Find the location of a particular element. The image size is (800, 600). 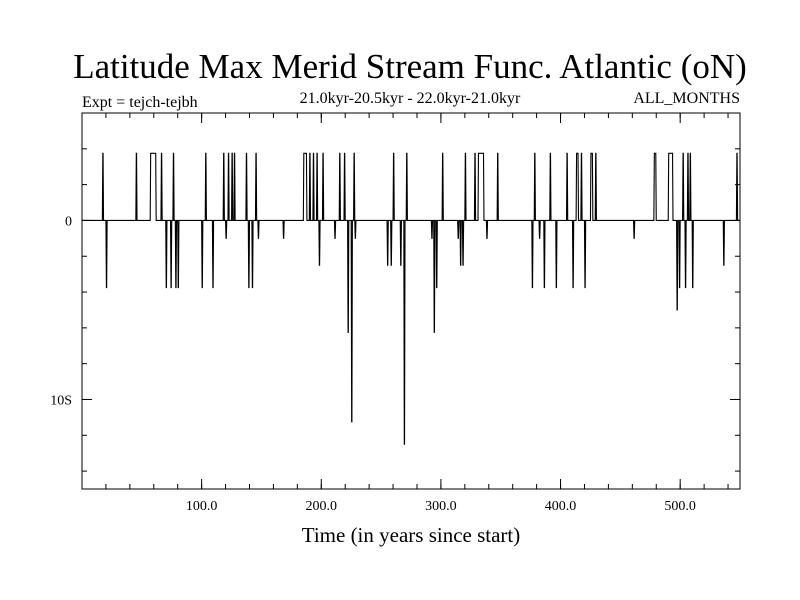

x-tick-label: 300.0 is located at coordinates (441, 506).